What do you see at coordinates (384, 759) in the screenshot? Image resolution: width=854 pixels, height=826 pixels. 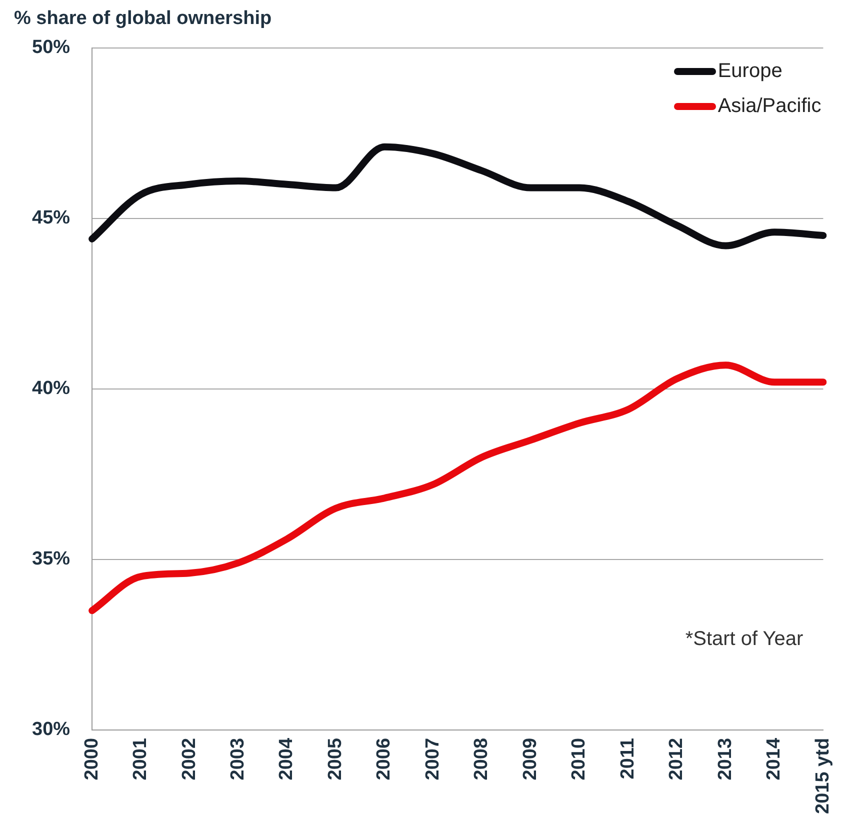 I see `x-tick-label: 2006` at bounding box center [384, 759].